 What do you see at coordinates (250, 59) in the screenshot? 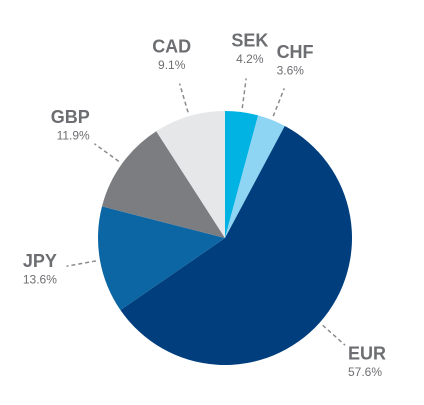
I see `slice-value-label: 4.2%` at bounding box center [250, 59].